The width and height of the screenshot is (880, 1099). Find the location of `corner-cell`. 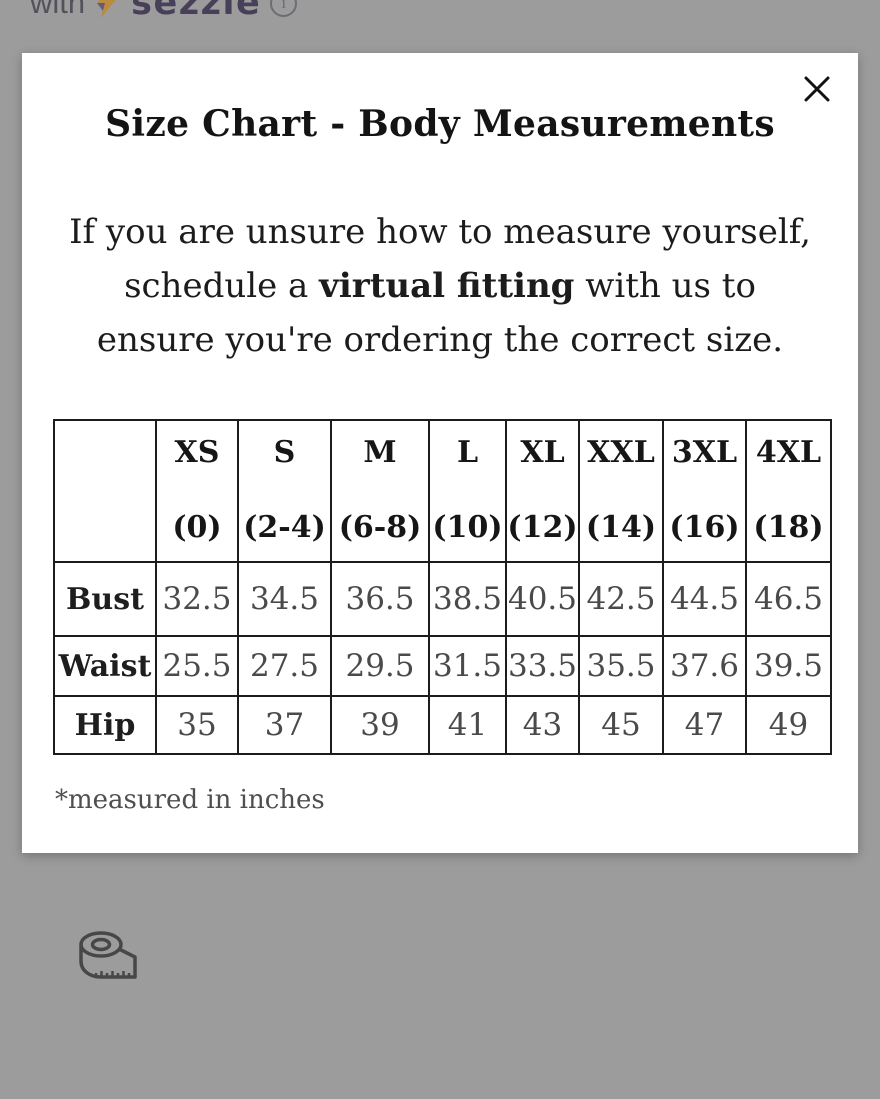

corner-cell is located at coordinates (105, 491).